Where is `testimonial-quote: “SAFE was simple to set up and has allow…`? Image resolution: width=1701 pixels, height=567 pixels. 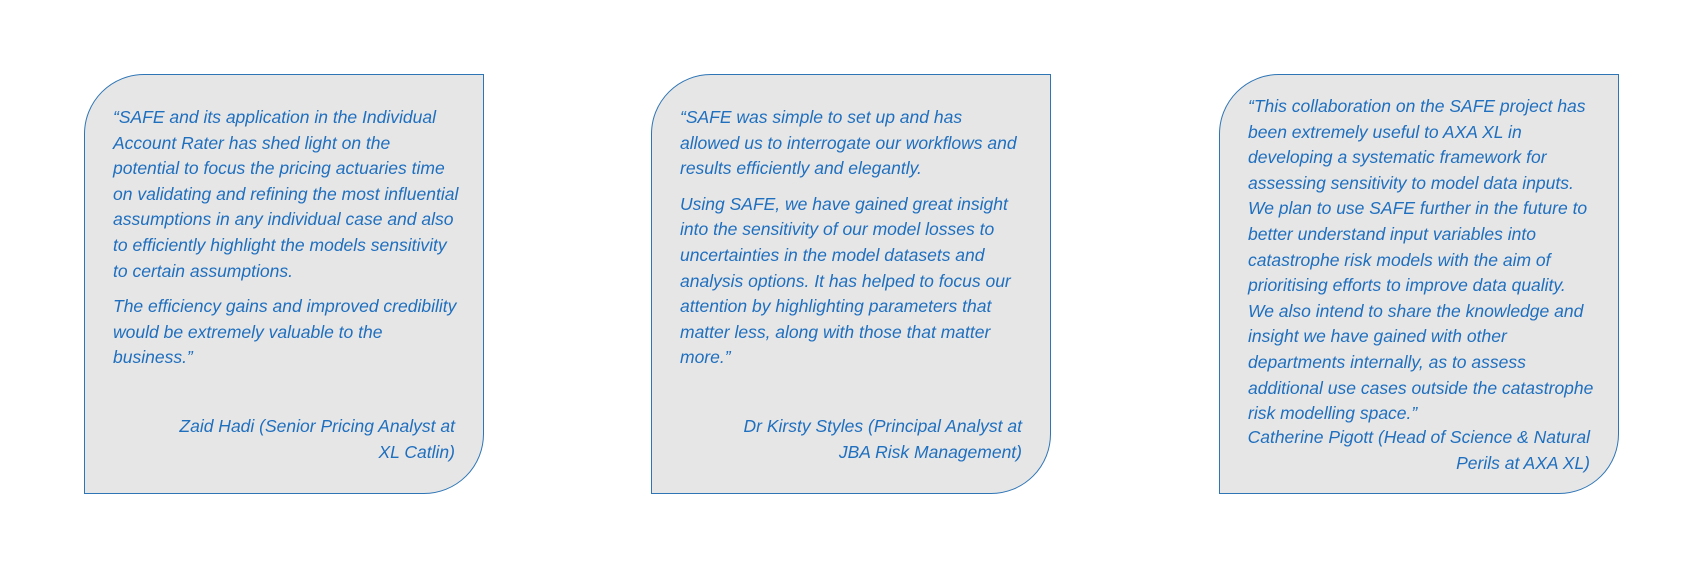 testimonial-quote: “SAFE was simple to set up and has allow… is located at coordinates (853, 243).